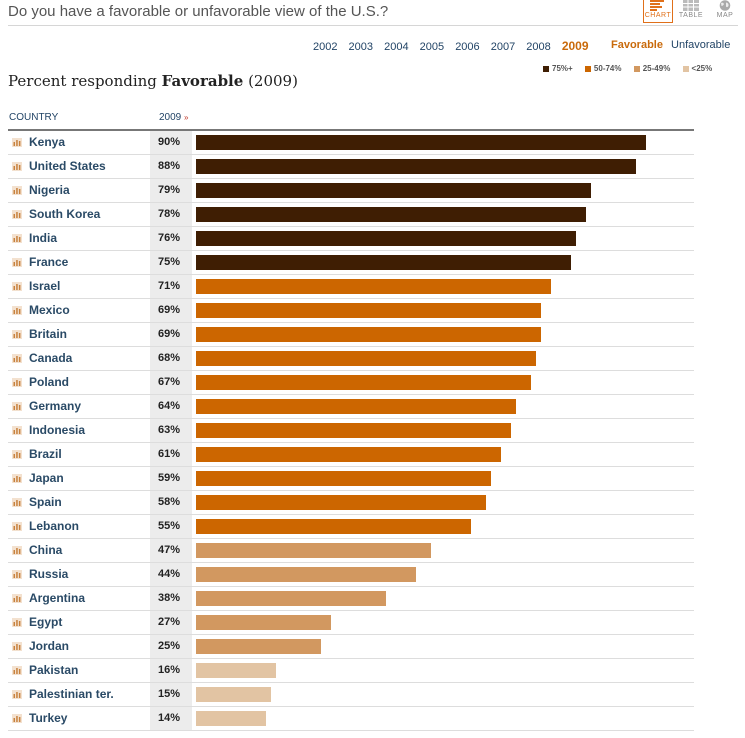  I want to click on chart-row: Poland 67%, so click(351, 383).